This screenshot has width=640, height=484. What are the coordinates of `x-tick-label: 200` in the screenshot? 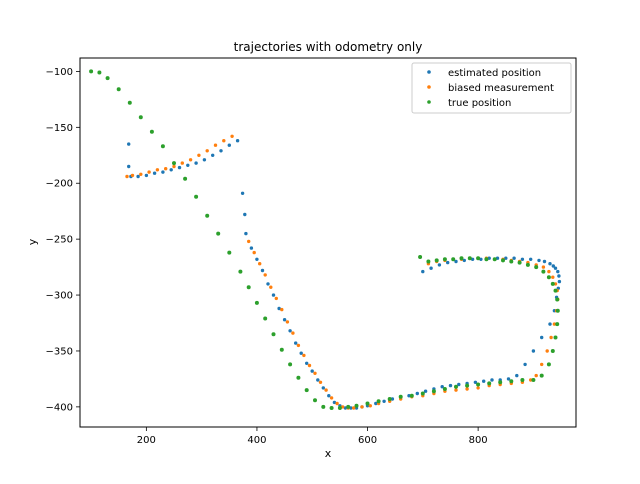 It's located at (146, 440).